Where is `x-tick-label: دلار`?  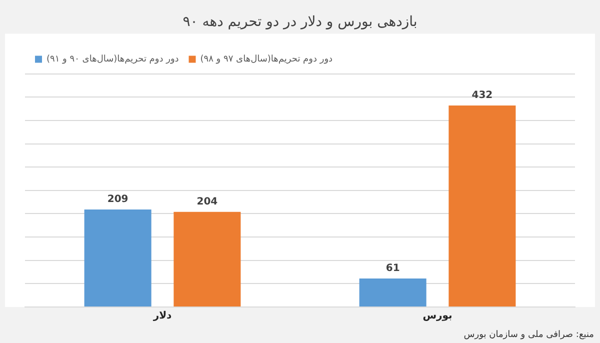
x-tick-label: دلار is located at coordinates (162, 316).